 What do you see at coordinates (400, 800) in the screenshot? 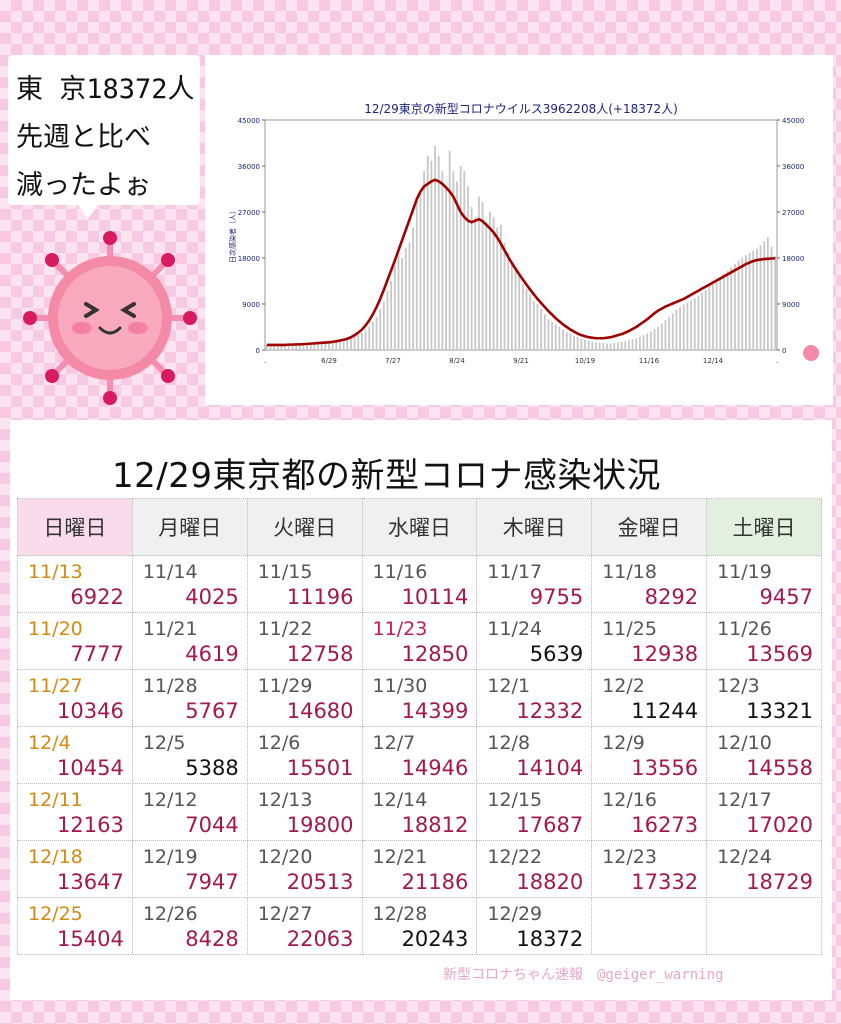
I see `day-date: 12/14` at bounding box center [400, 800].